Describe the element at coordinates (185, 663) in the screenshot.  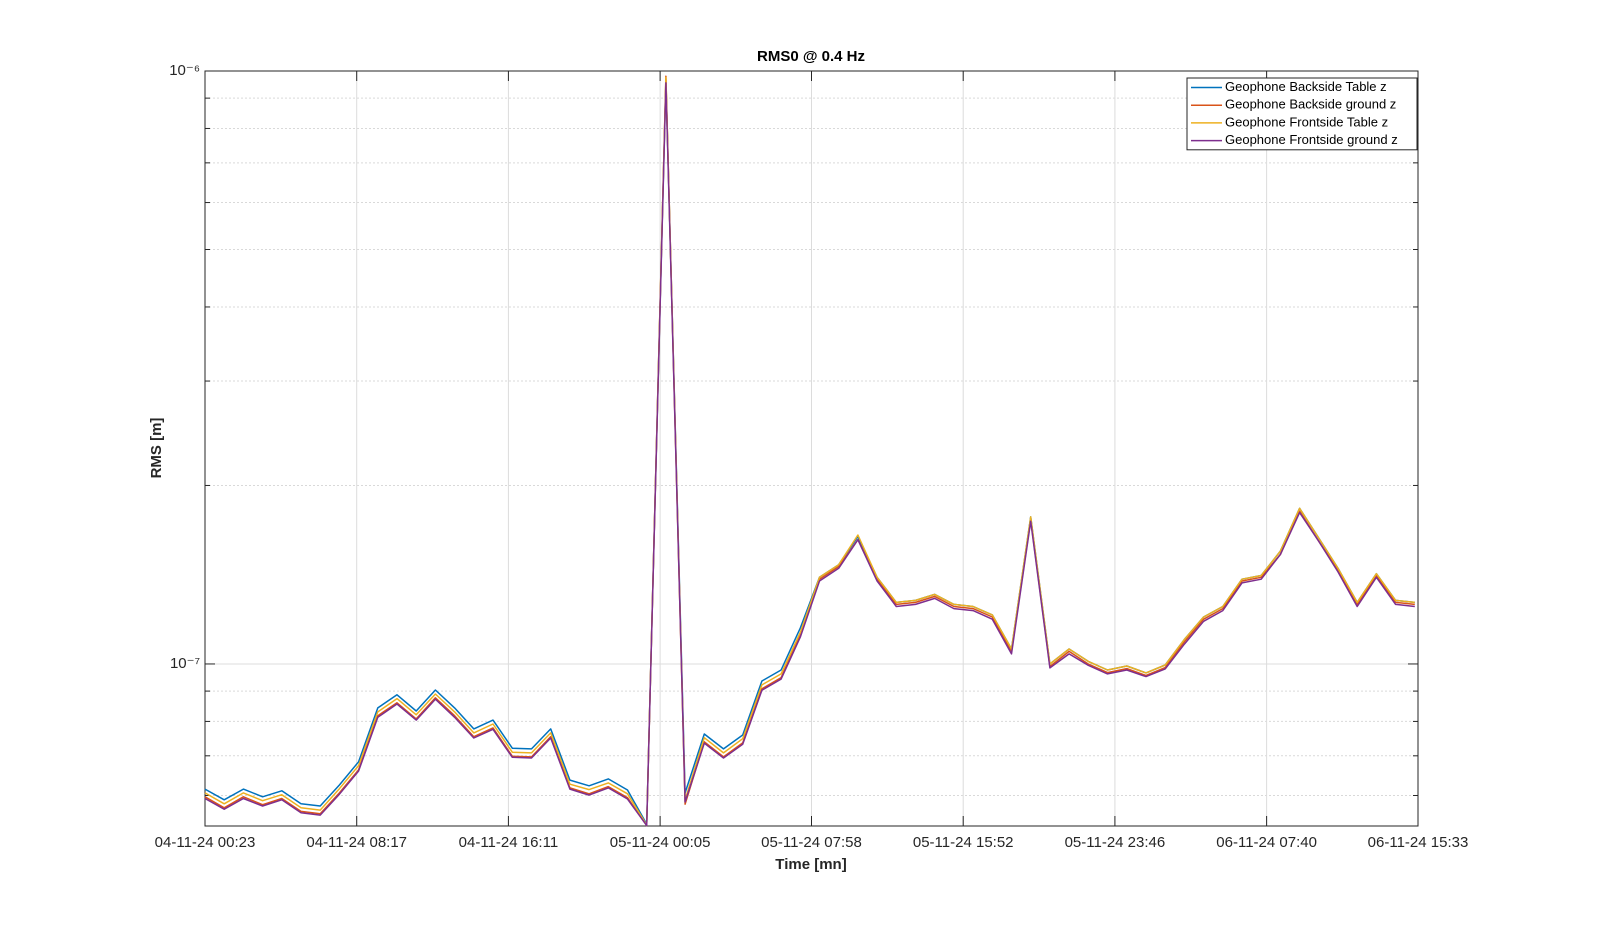
I see `y-tick-label: 10⁻⁷` at that location.